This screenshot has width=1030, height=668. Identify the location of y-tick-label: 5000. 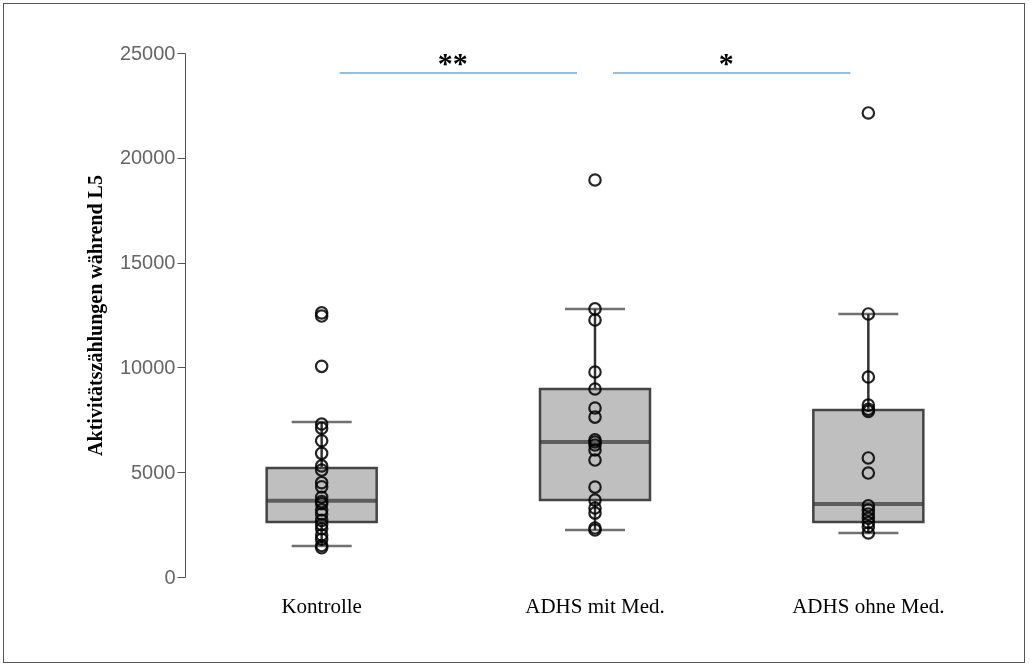
(153, 471).